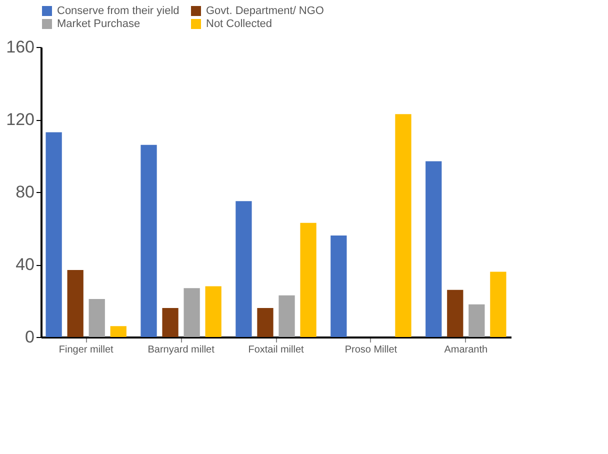 This screenshot has width=608, height=454. What do you see at coordinates (181, 350) in the screenshot?
I see `x-tick-label: Barnyard millet` at bounding box center [181, 350].